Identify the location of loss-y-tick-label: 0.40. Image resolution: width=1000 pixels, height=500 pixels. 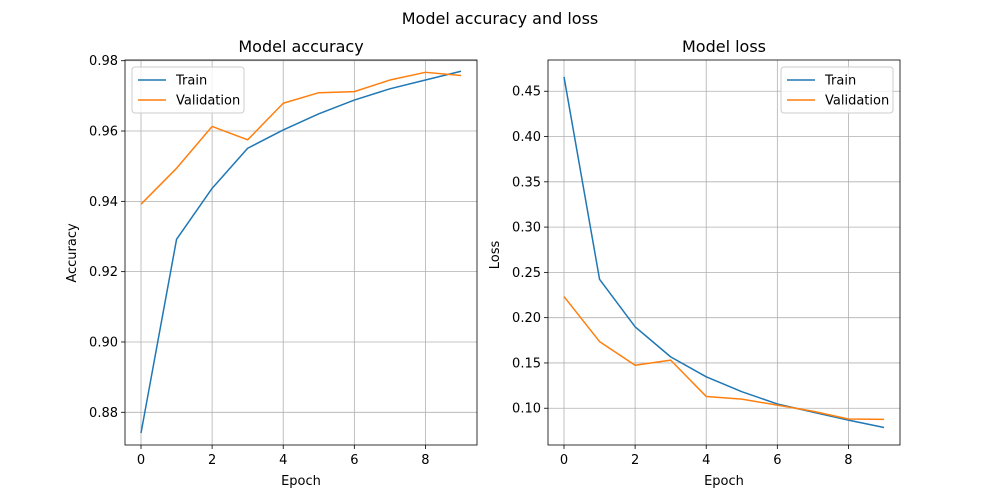
(526, 137).